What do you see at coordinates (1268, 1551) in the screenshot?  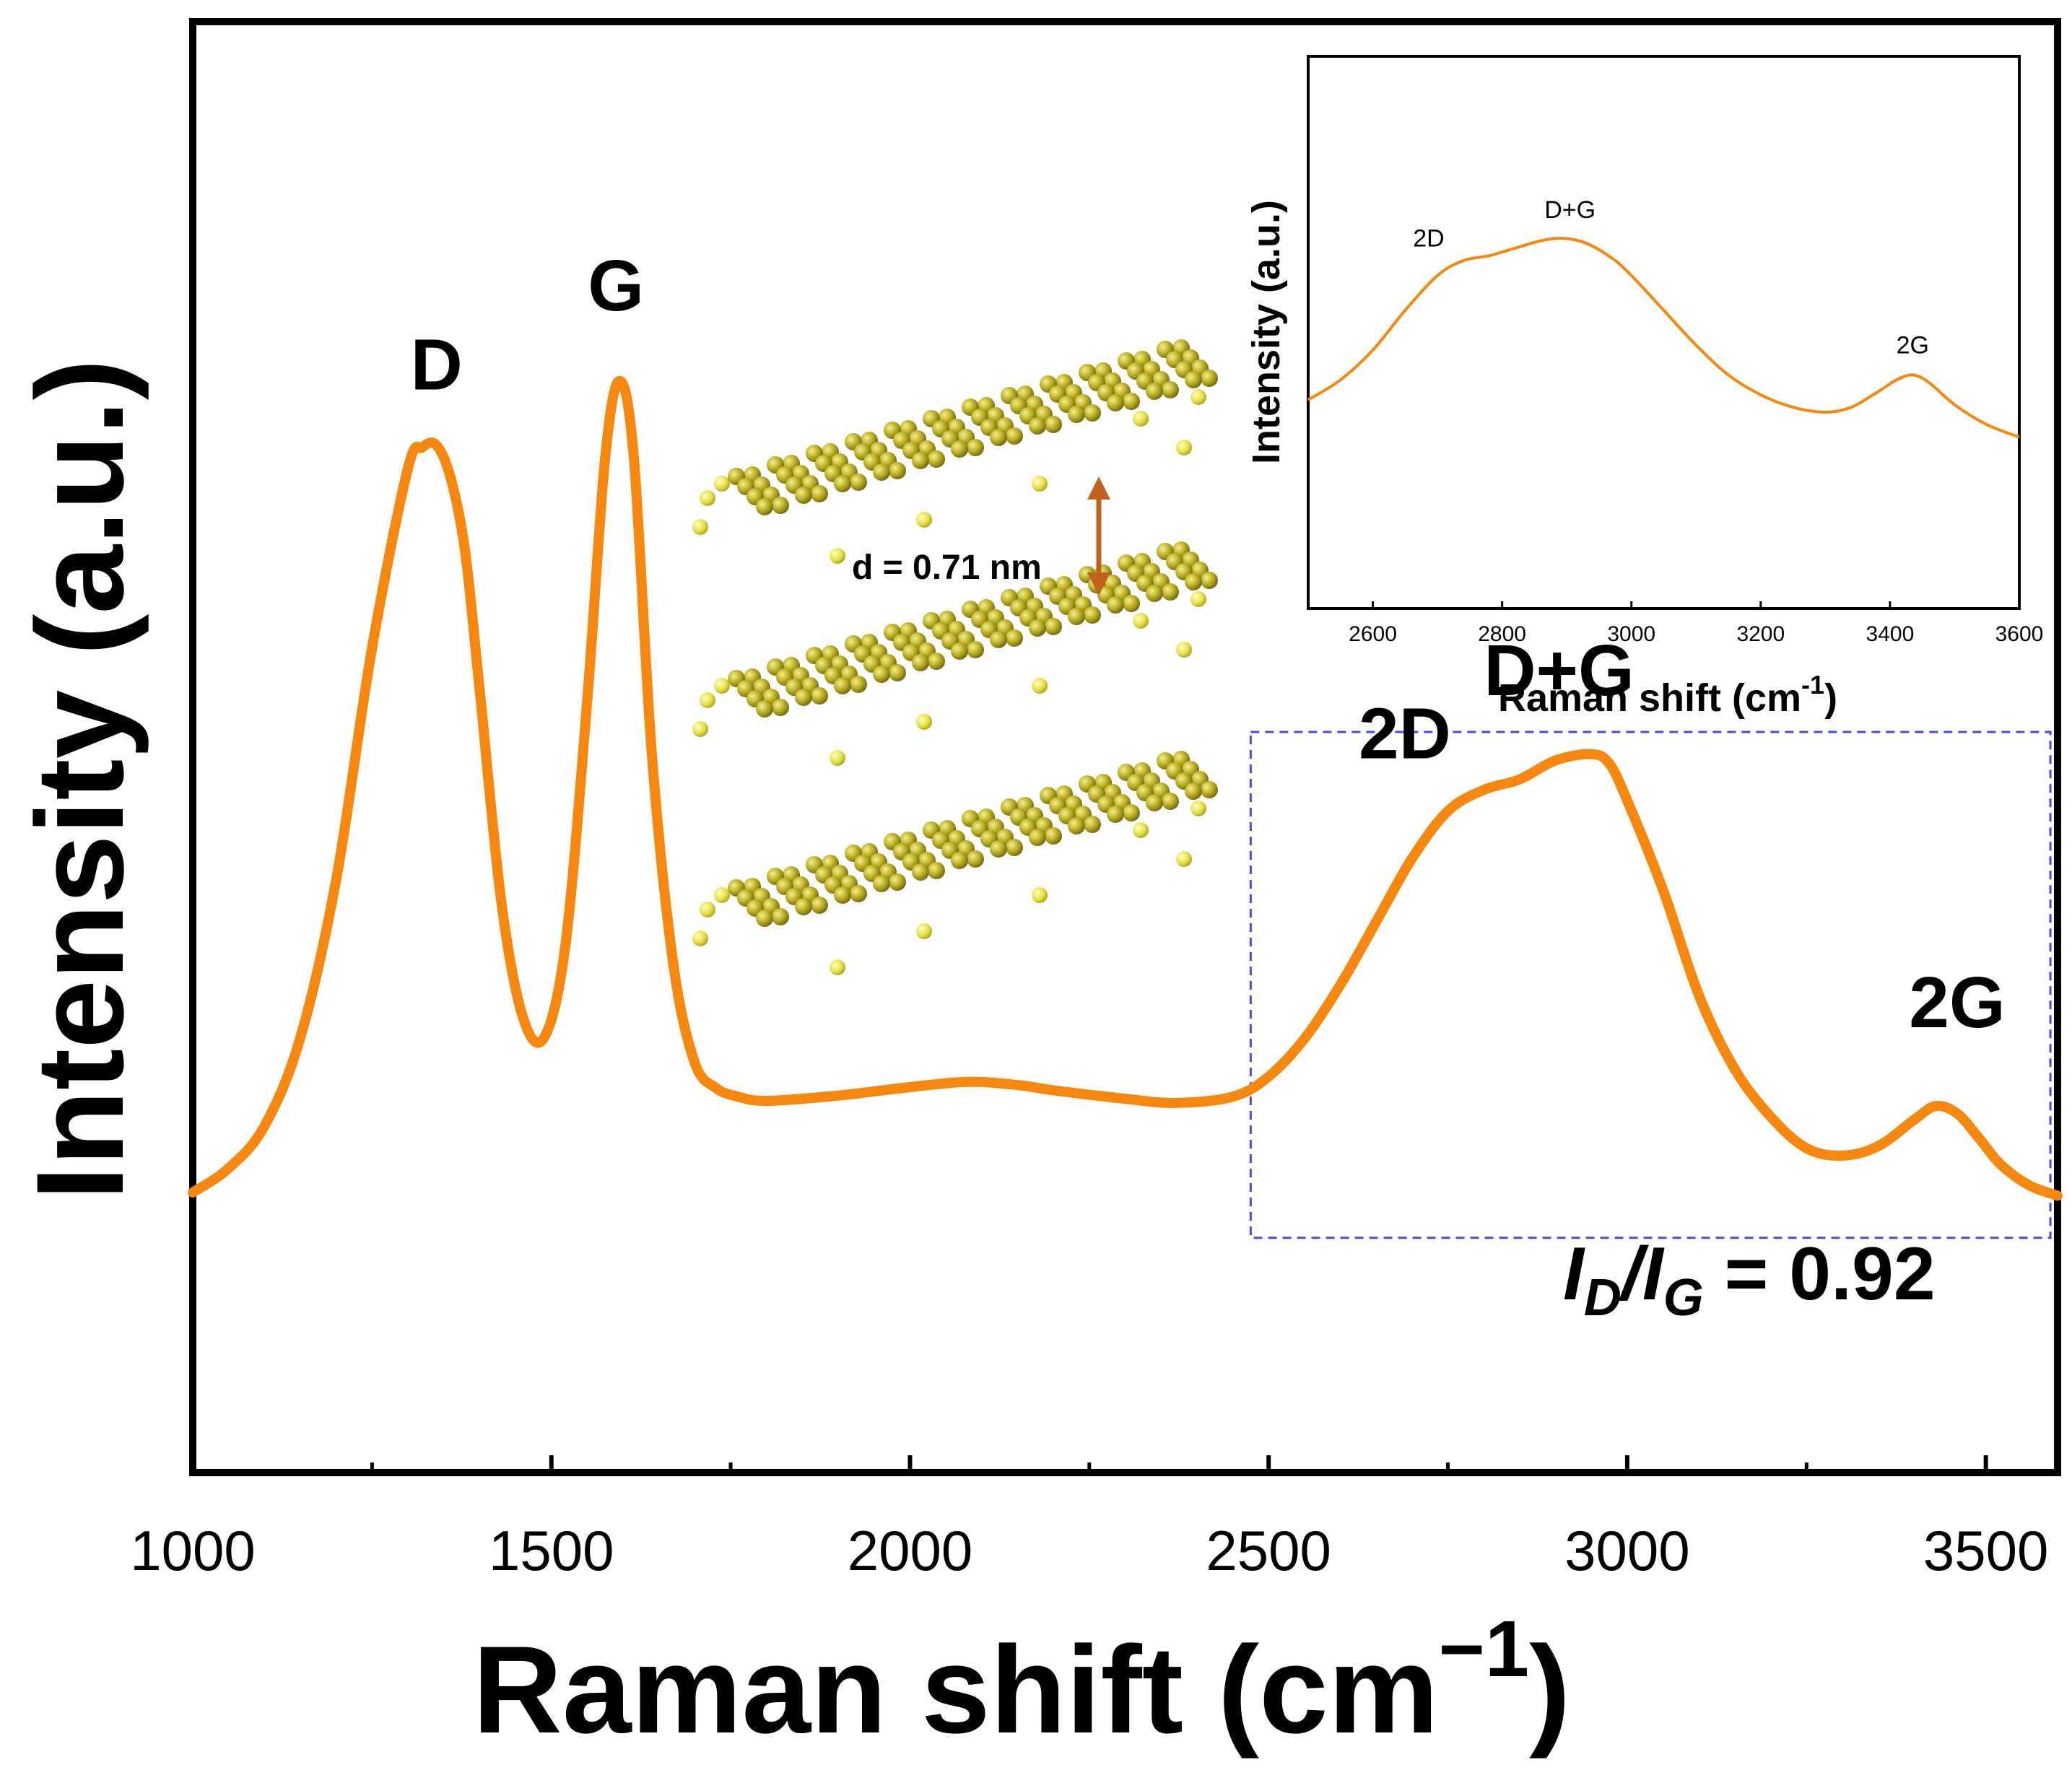 I see `x-tick-label: 2500` at bounding box center [1268, 1551].